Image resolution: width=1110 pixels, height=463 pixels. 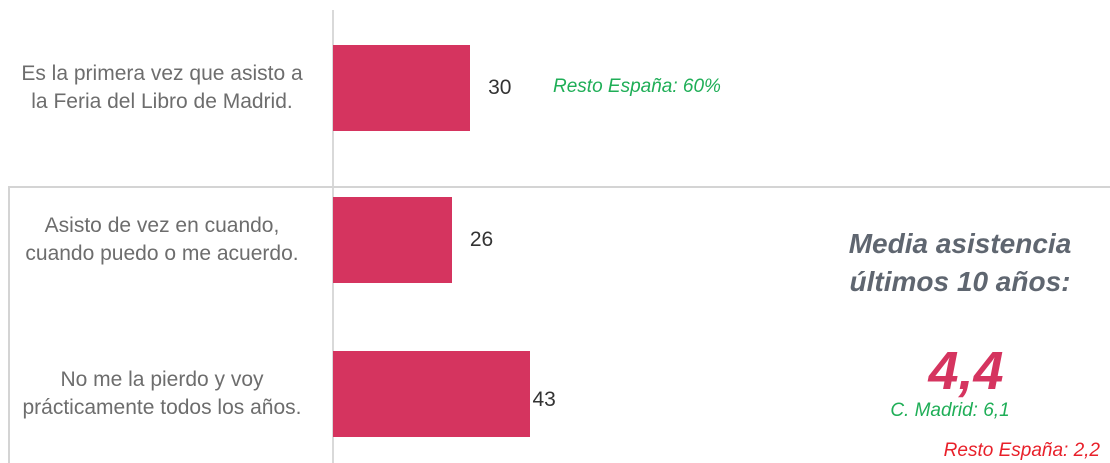 I want to click on rest-note: Resto España: 2,2, so click(x=1021, y=450).